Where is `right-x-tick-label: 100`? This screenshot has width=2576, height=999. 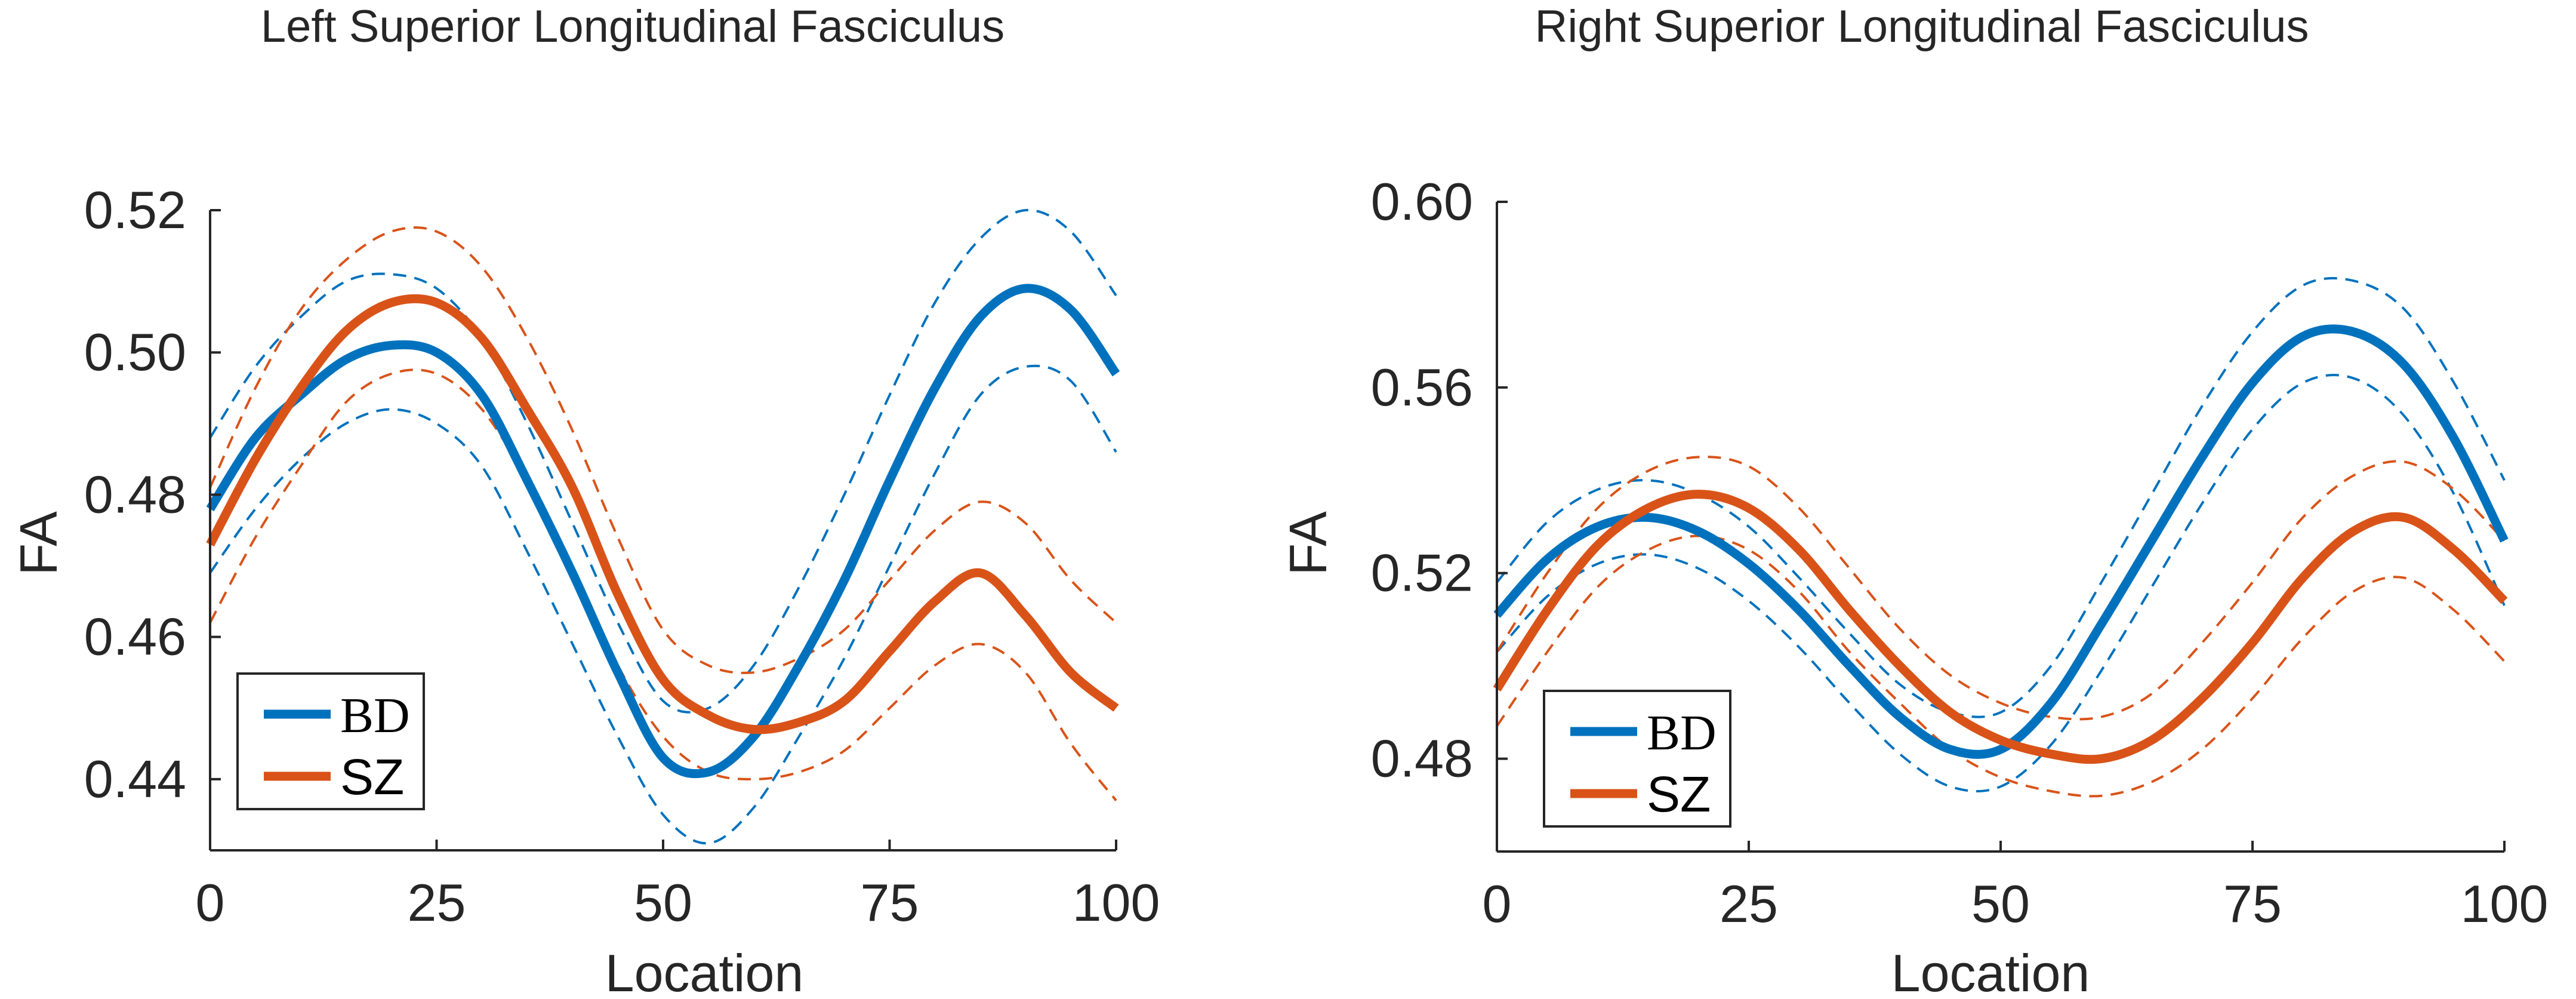
right-x-tick-label: 100 is located at coordinates (2505, 903).